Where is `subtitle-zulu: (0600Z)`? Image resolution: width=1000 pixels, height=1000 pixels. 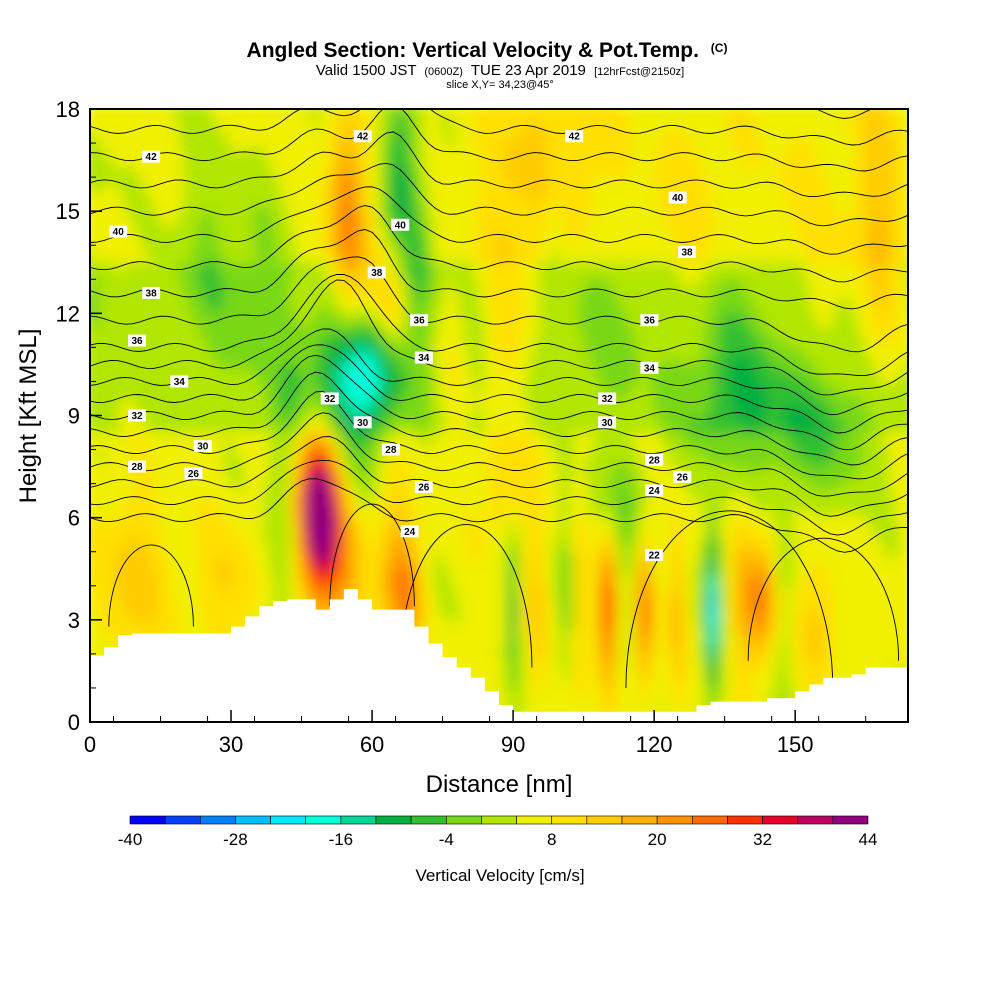 subtitle-zulu: (0600Z) is located at coordinates (443, 72).